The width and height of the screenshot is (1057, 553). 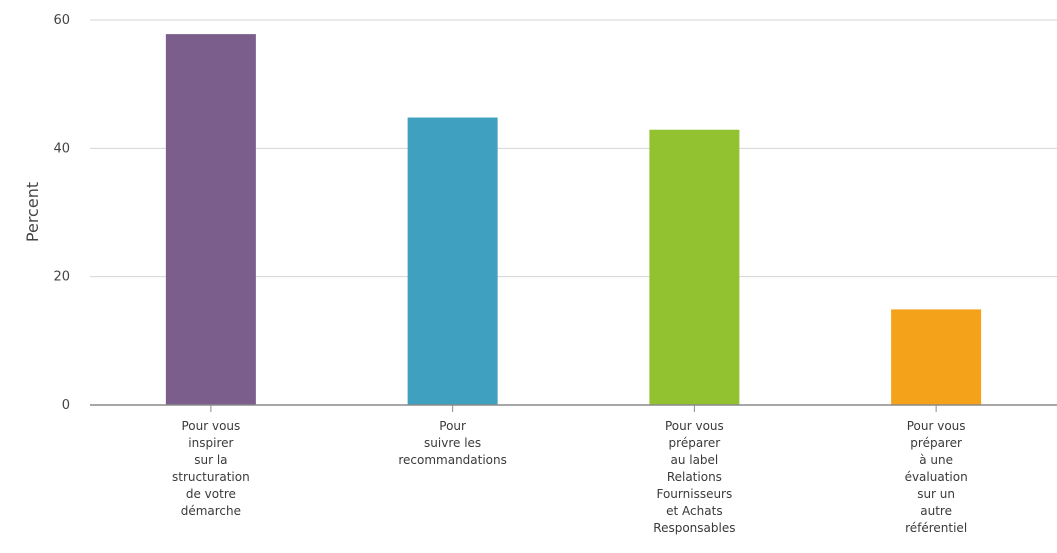 What do you see at coordinates (32, 212) in the screenshot?
I see `y-axis-title: Percent` at bounding box center [32, 212].